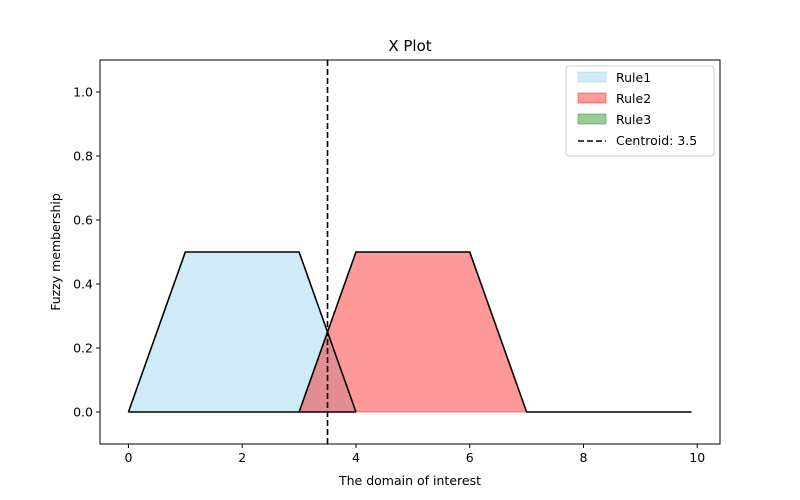 Image resolution: width=800 pixels, height=500 pixels. Describe the element at coordinates (356, 457) in the screenshot. I see `x-tick-label: 4` at that location.